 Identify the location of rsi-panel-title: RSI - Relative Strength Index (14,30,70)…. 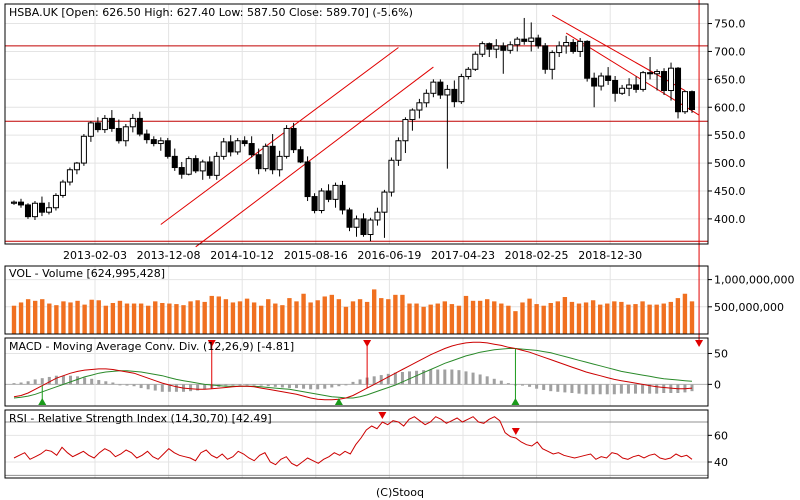
(140, 418).